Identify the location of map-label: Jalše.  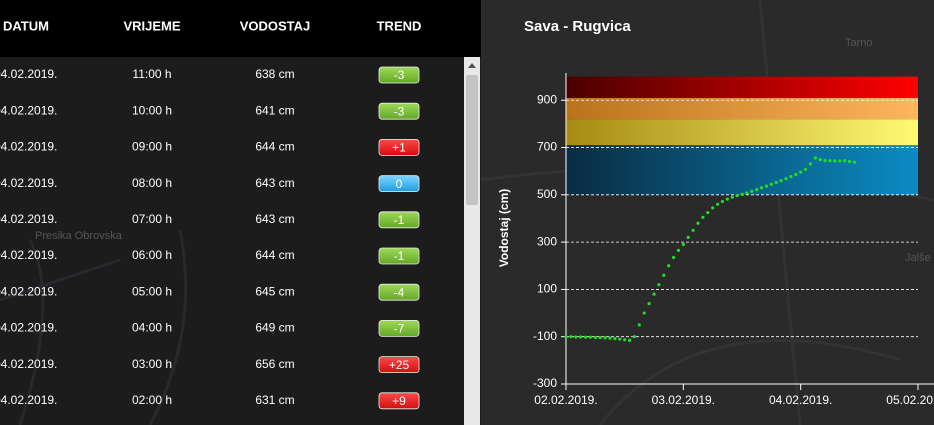
(918, 258).